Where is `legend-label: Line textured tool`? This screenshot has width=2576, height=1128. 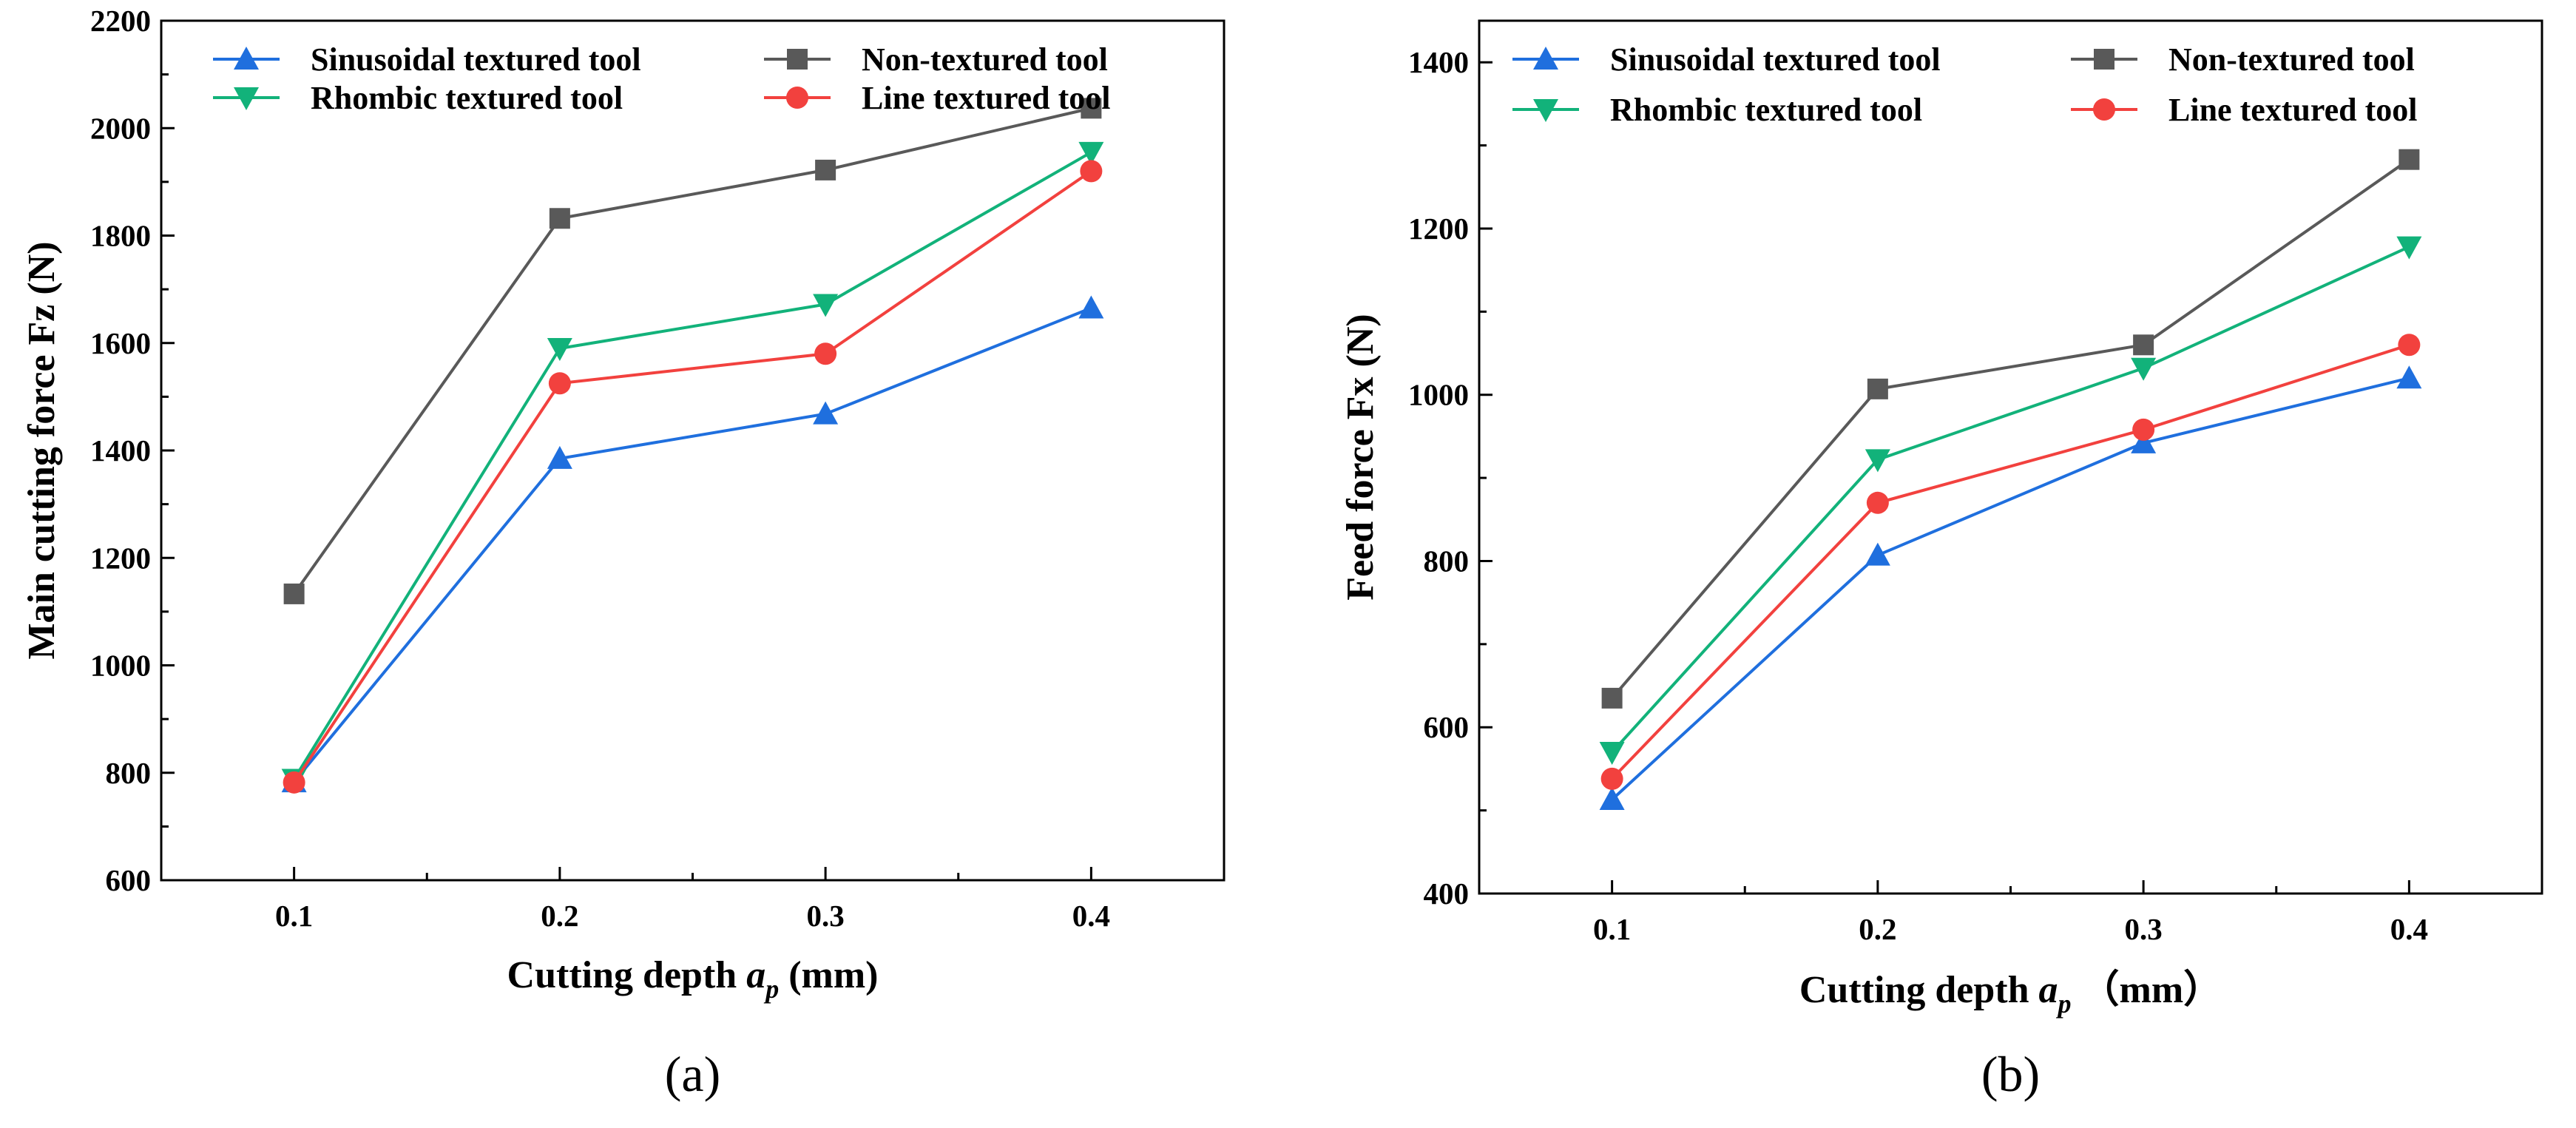
legend-label: Line textured tool is located at coordinates (2293, 110).